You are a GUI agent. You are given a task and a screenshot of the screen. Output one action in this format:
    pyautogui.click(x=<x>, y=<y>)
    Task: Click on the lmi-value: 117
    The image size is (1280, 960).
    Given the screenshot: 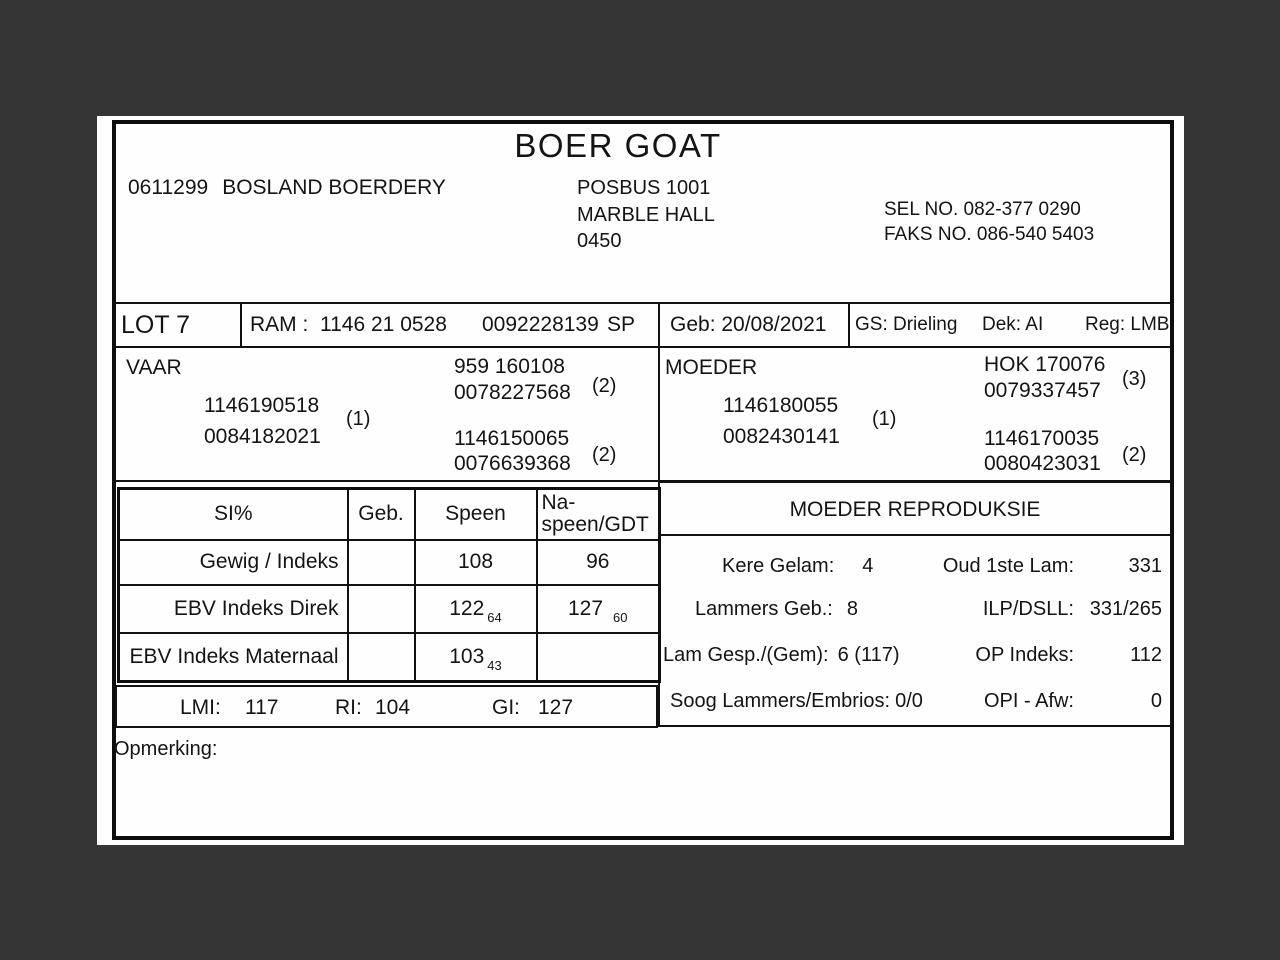 What is the action you would take?
    pyautogui.click(x=262, y=707)
    